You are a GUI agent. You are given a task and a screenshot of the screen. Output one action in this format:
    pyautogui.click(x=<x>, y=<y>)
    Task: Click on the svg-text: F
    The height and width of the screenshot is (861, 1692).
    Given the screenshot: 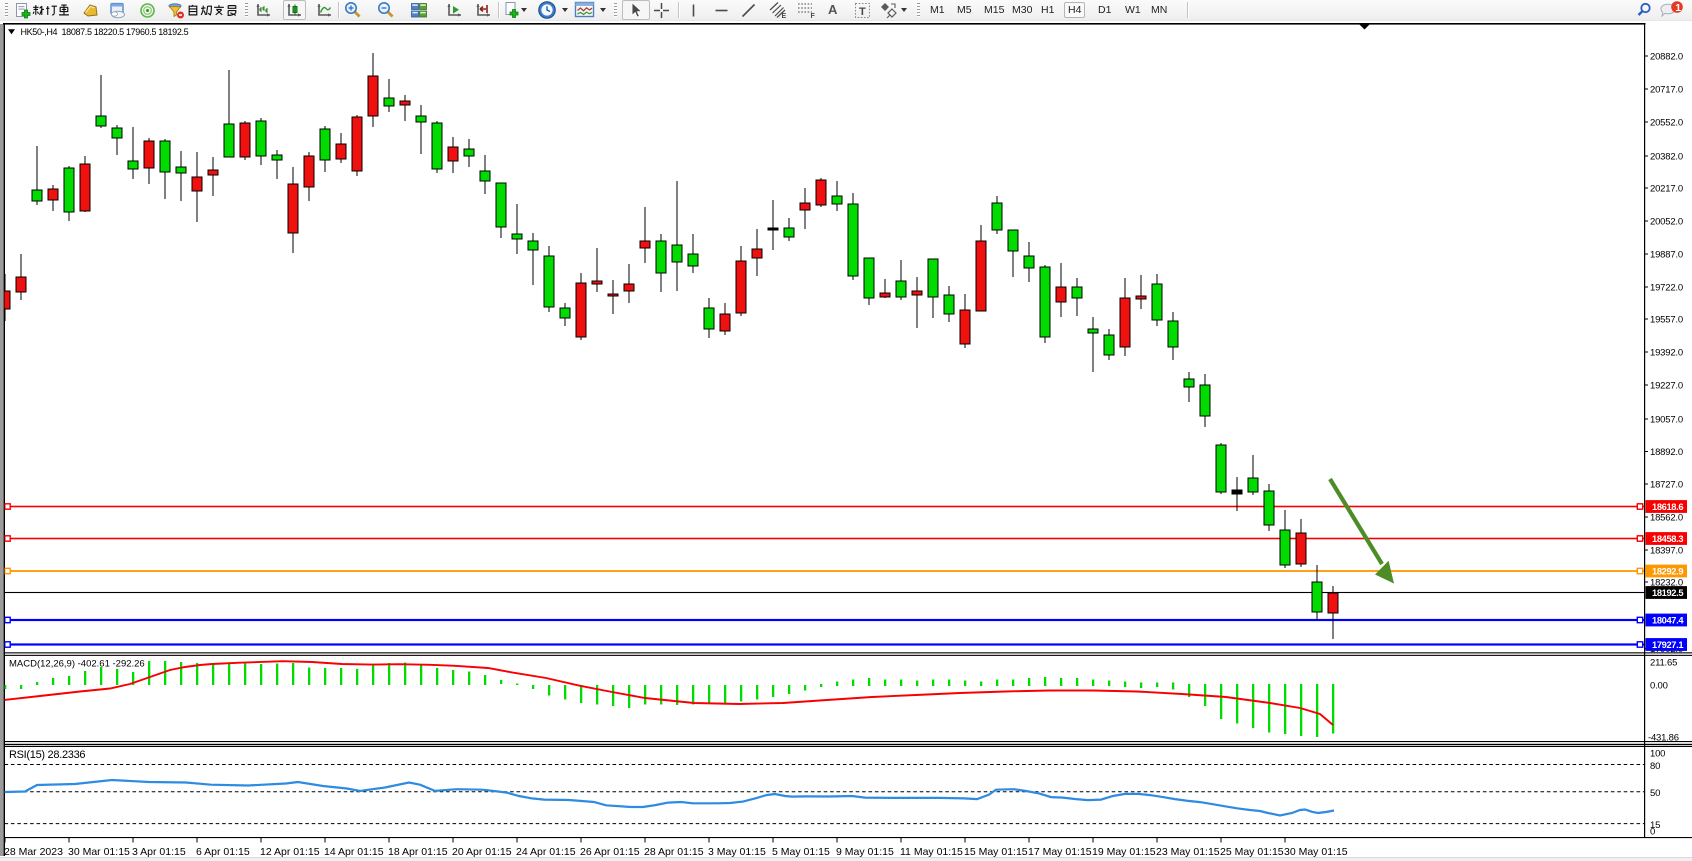 What is the action you would take?
    pyautogui.click(x=813, y=16)
    